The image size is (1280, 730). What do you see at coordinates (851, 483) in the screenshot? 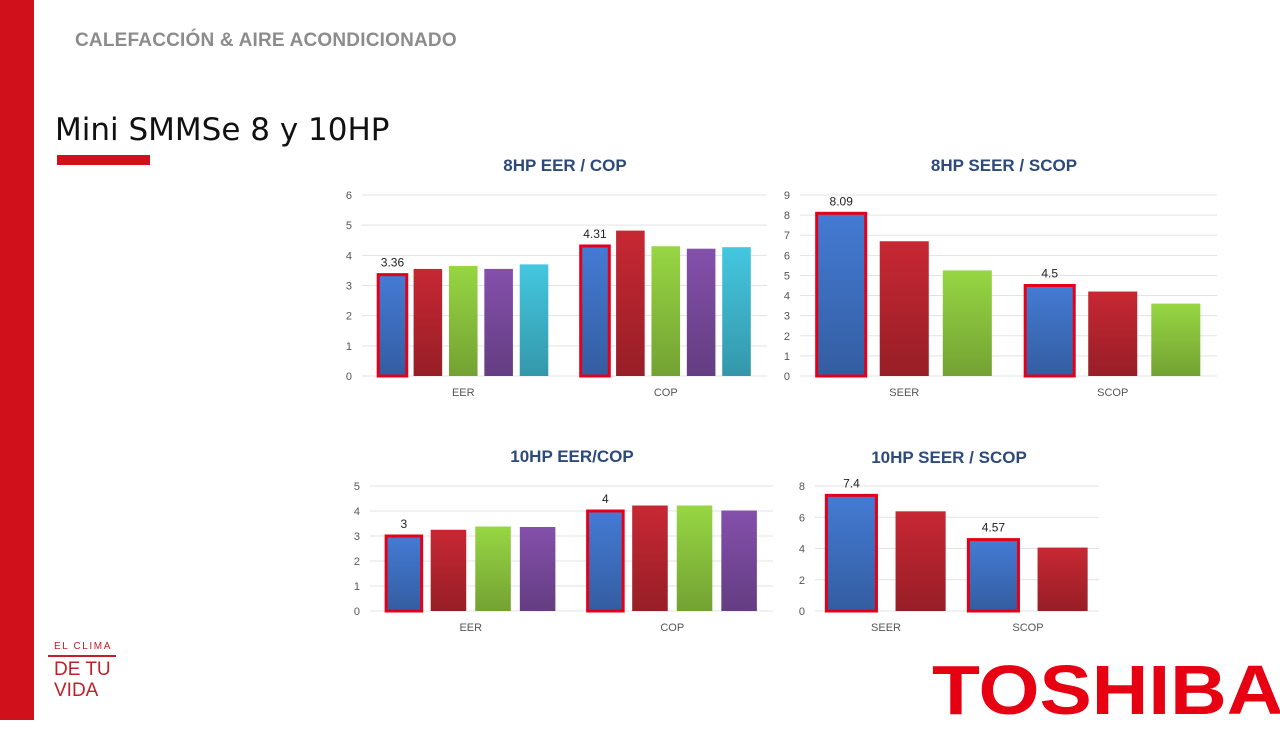
I see `data-label: 7.4` at bounding box center [851, 483].